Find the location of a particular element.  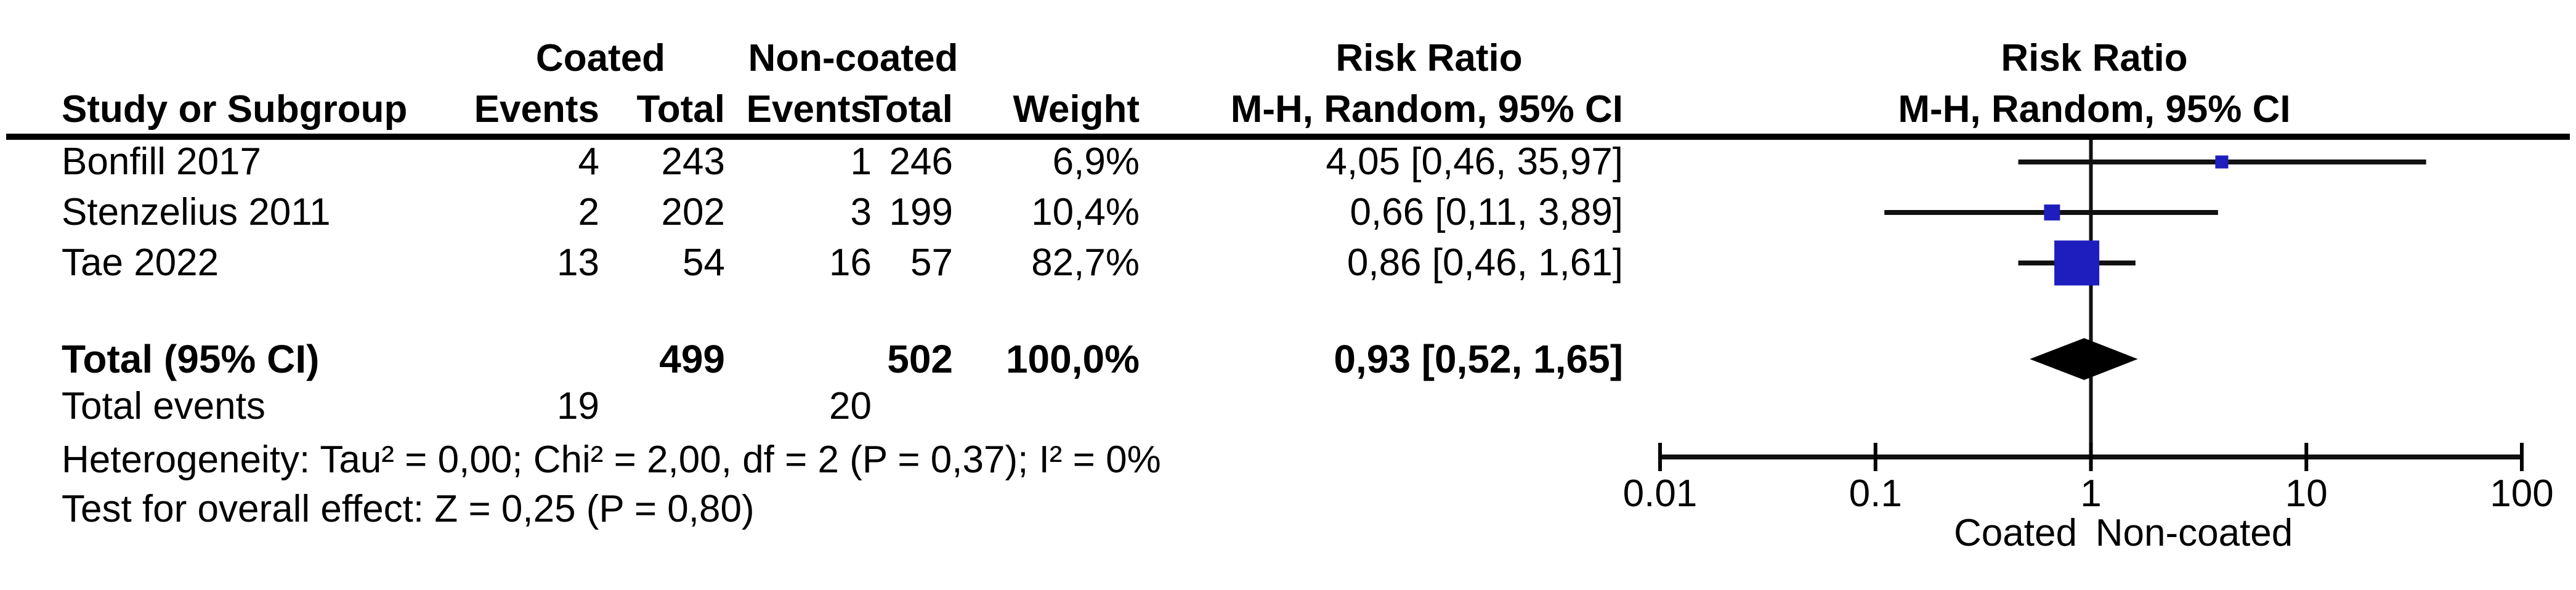

total-coated: 54 is located at coordinates (703, 262).